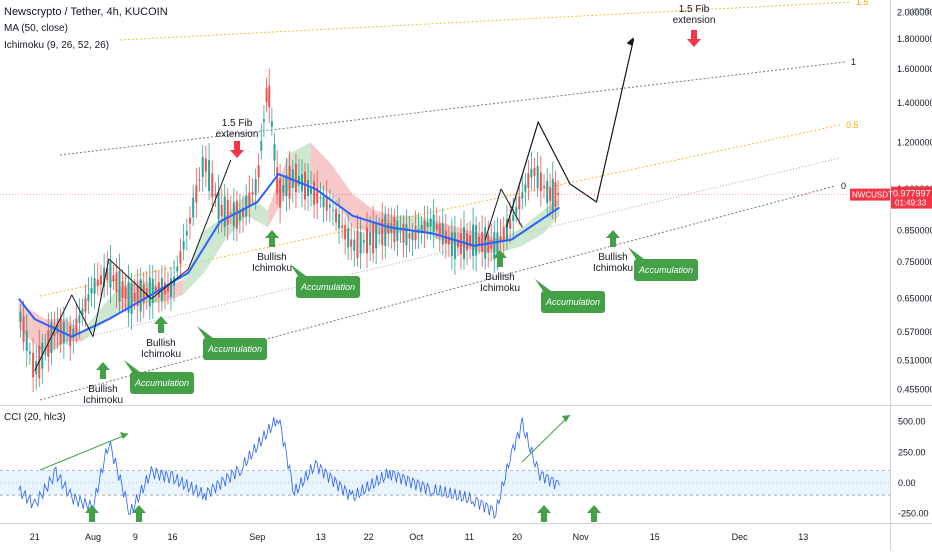  Describe the element at coordinates (852, 125) in the screenshot. I see `fib-level-label: 0.5` at that location.